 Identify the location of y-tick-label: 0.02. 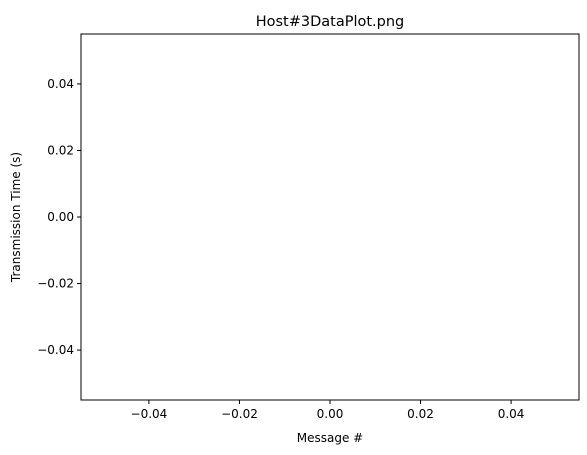
(60, 150).